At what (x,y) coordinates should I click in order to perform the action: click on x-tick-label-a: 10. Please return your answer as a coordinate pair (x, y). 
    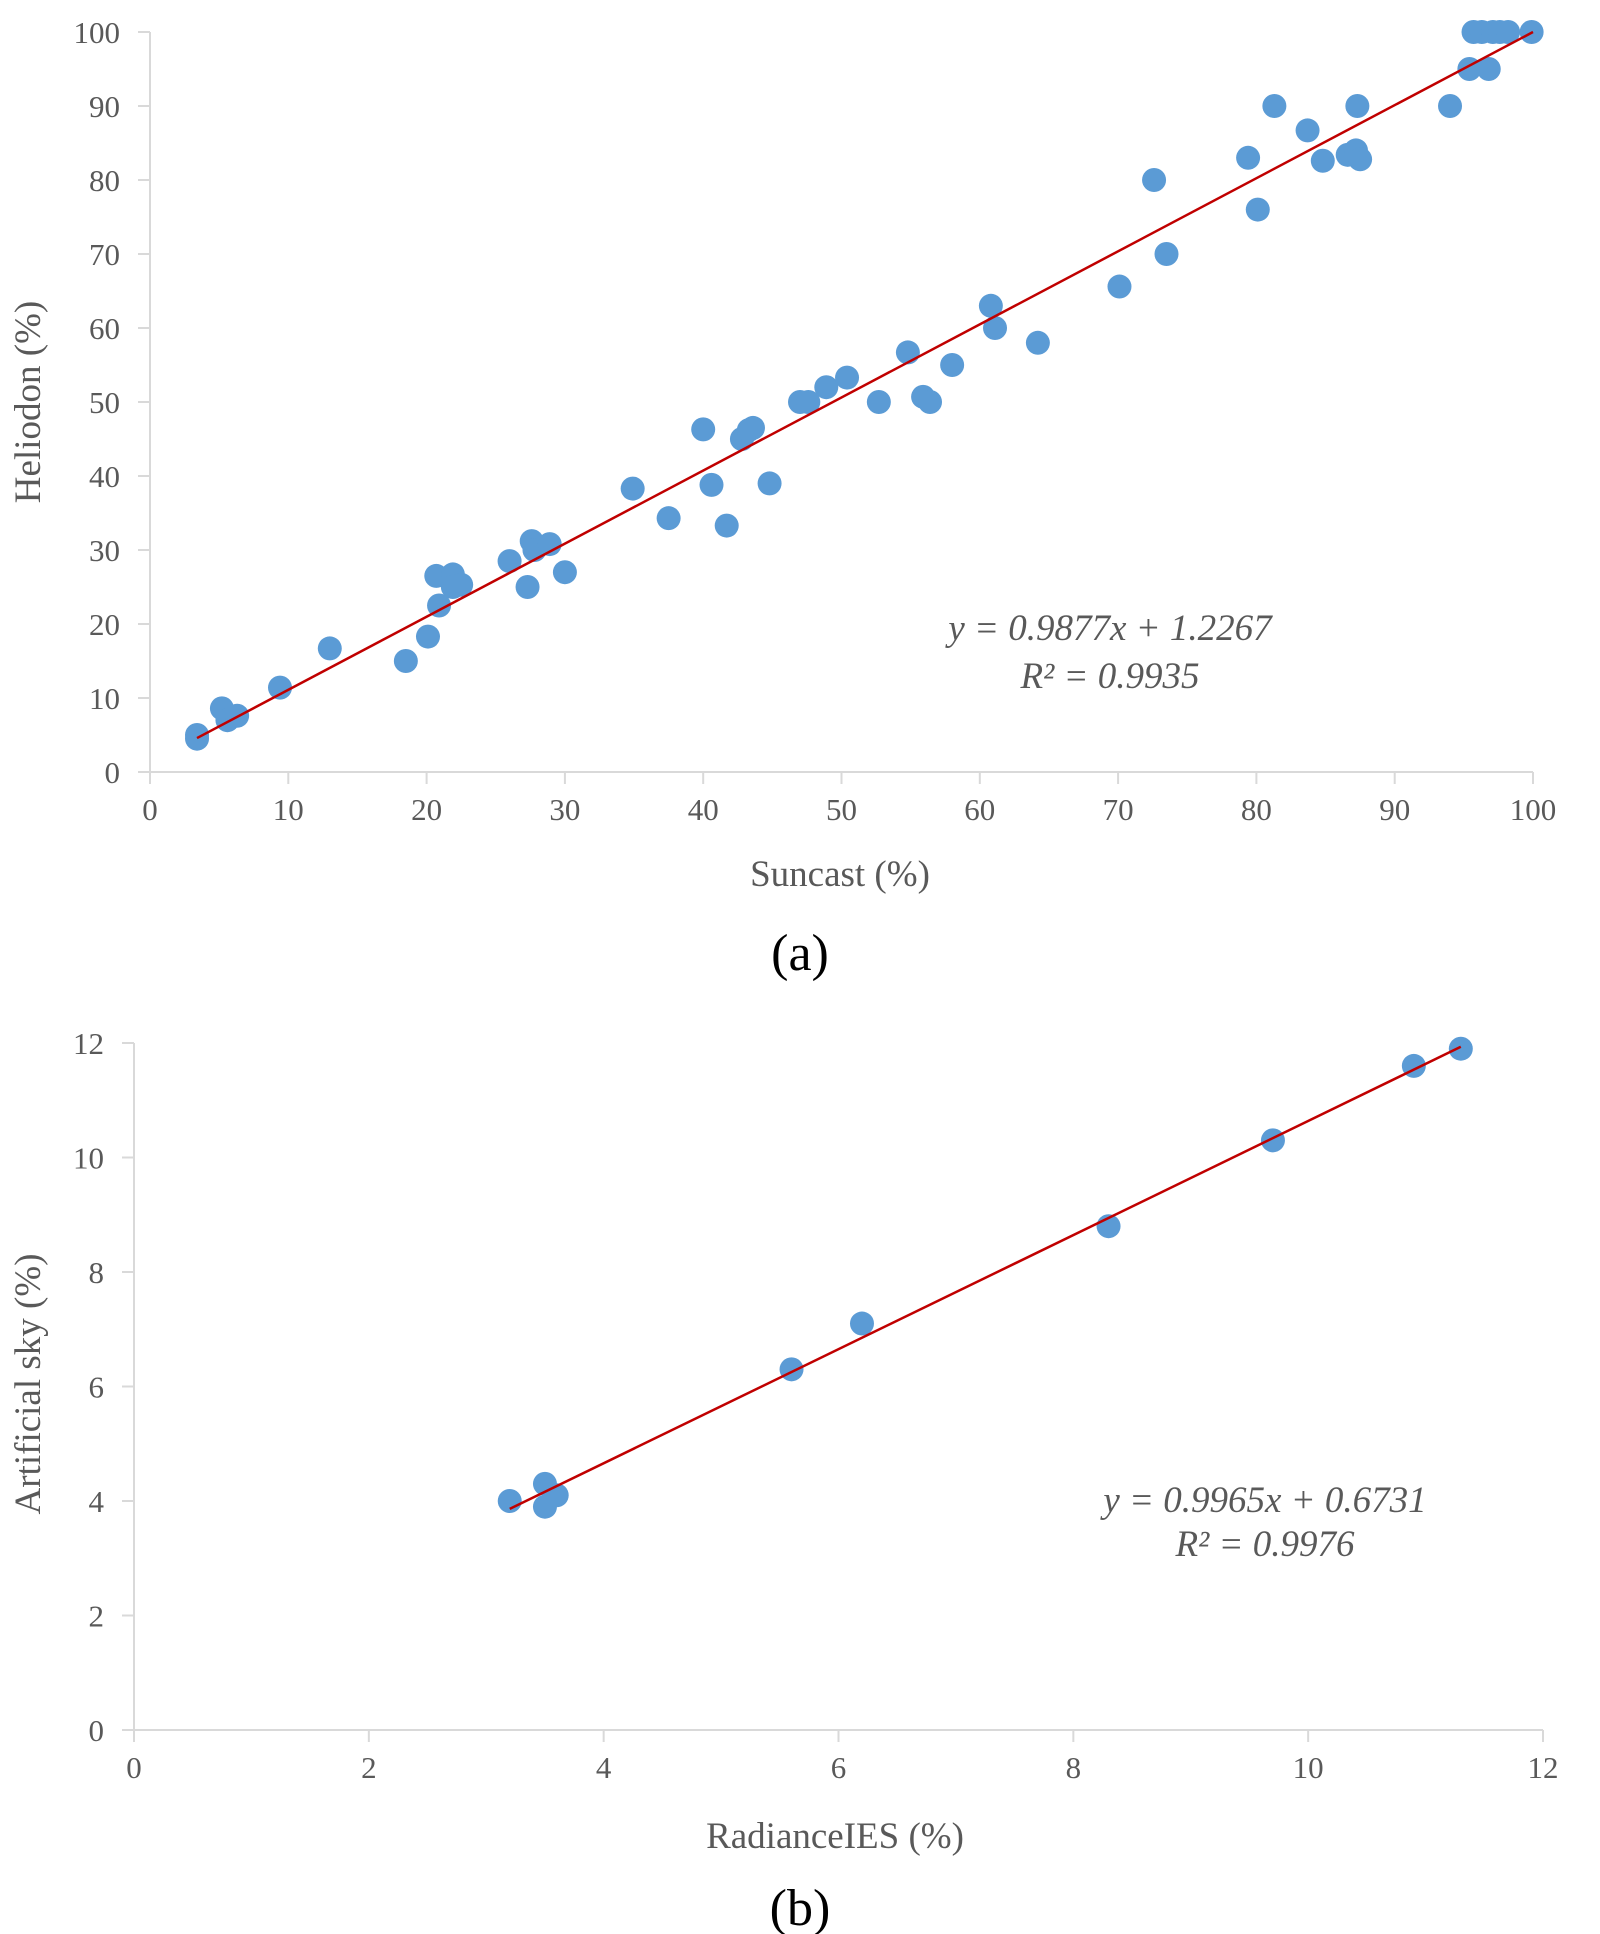
    Looking at the image, I should click on (288, 809).